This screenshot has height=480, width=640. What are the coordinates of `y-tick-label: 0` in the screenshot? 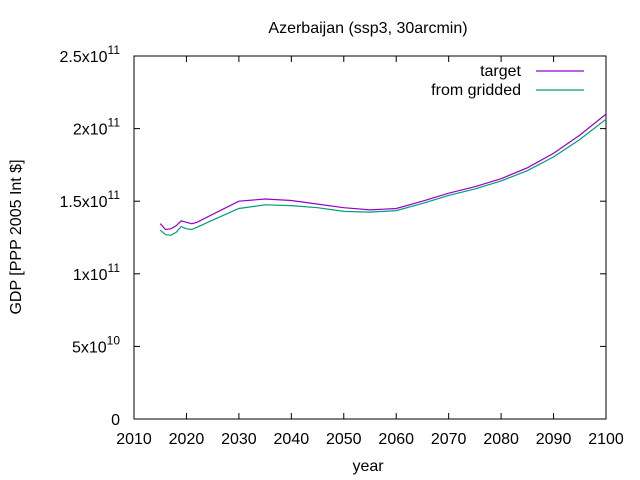 It's located at (115, 420).